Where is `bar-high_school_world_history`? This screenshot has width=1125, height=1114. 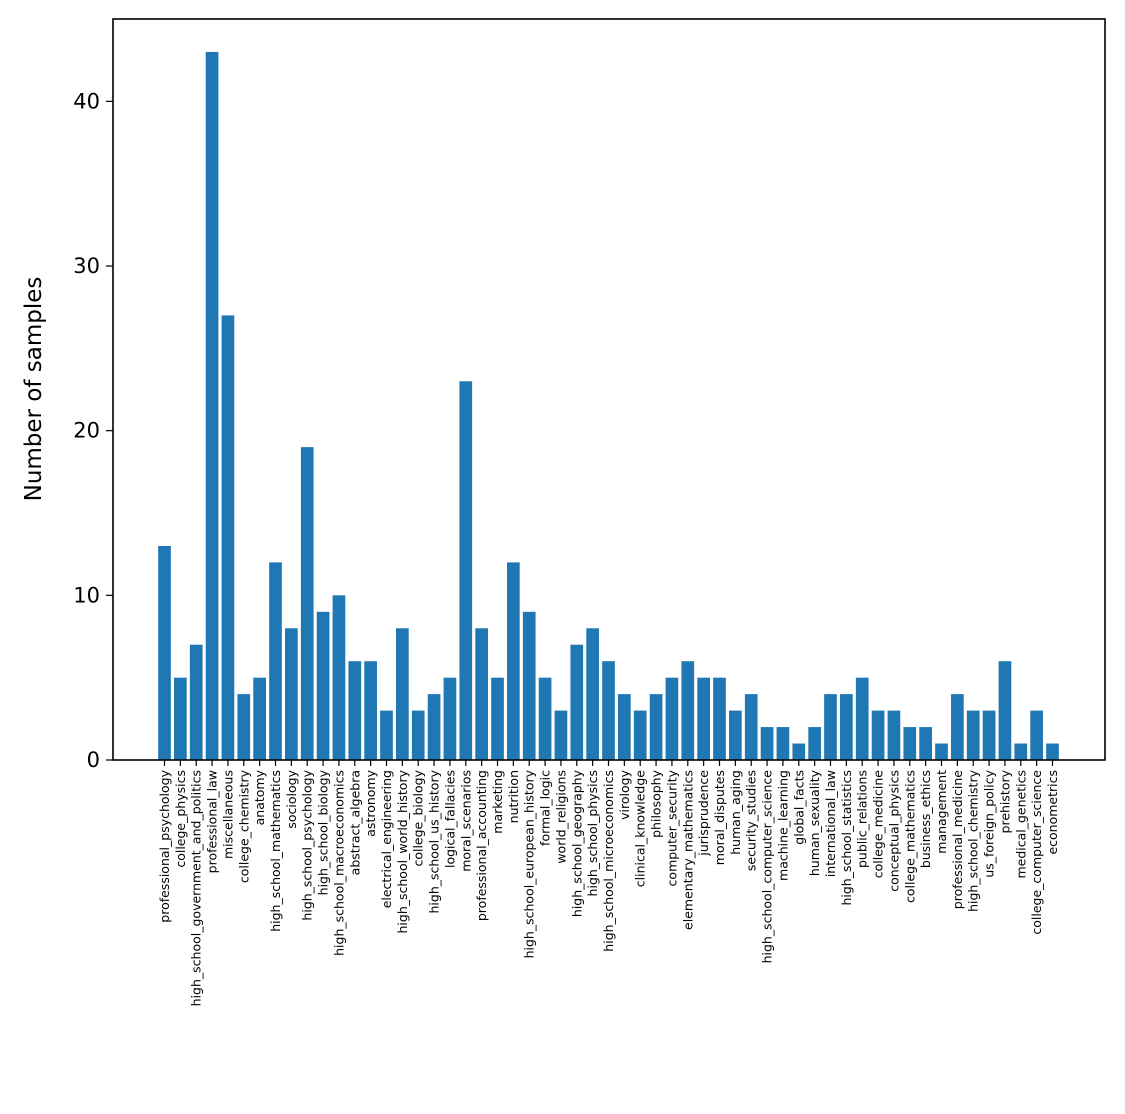
bar-high_school_world_history is located at coordinates (402, 694).